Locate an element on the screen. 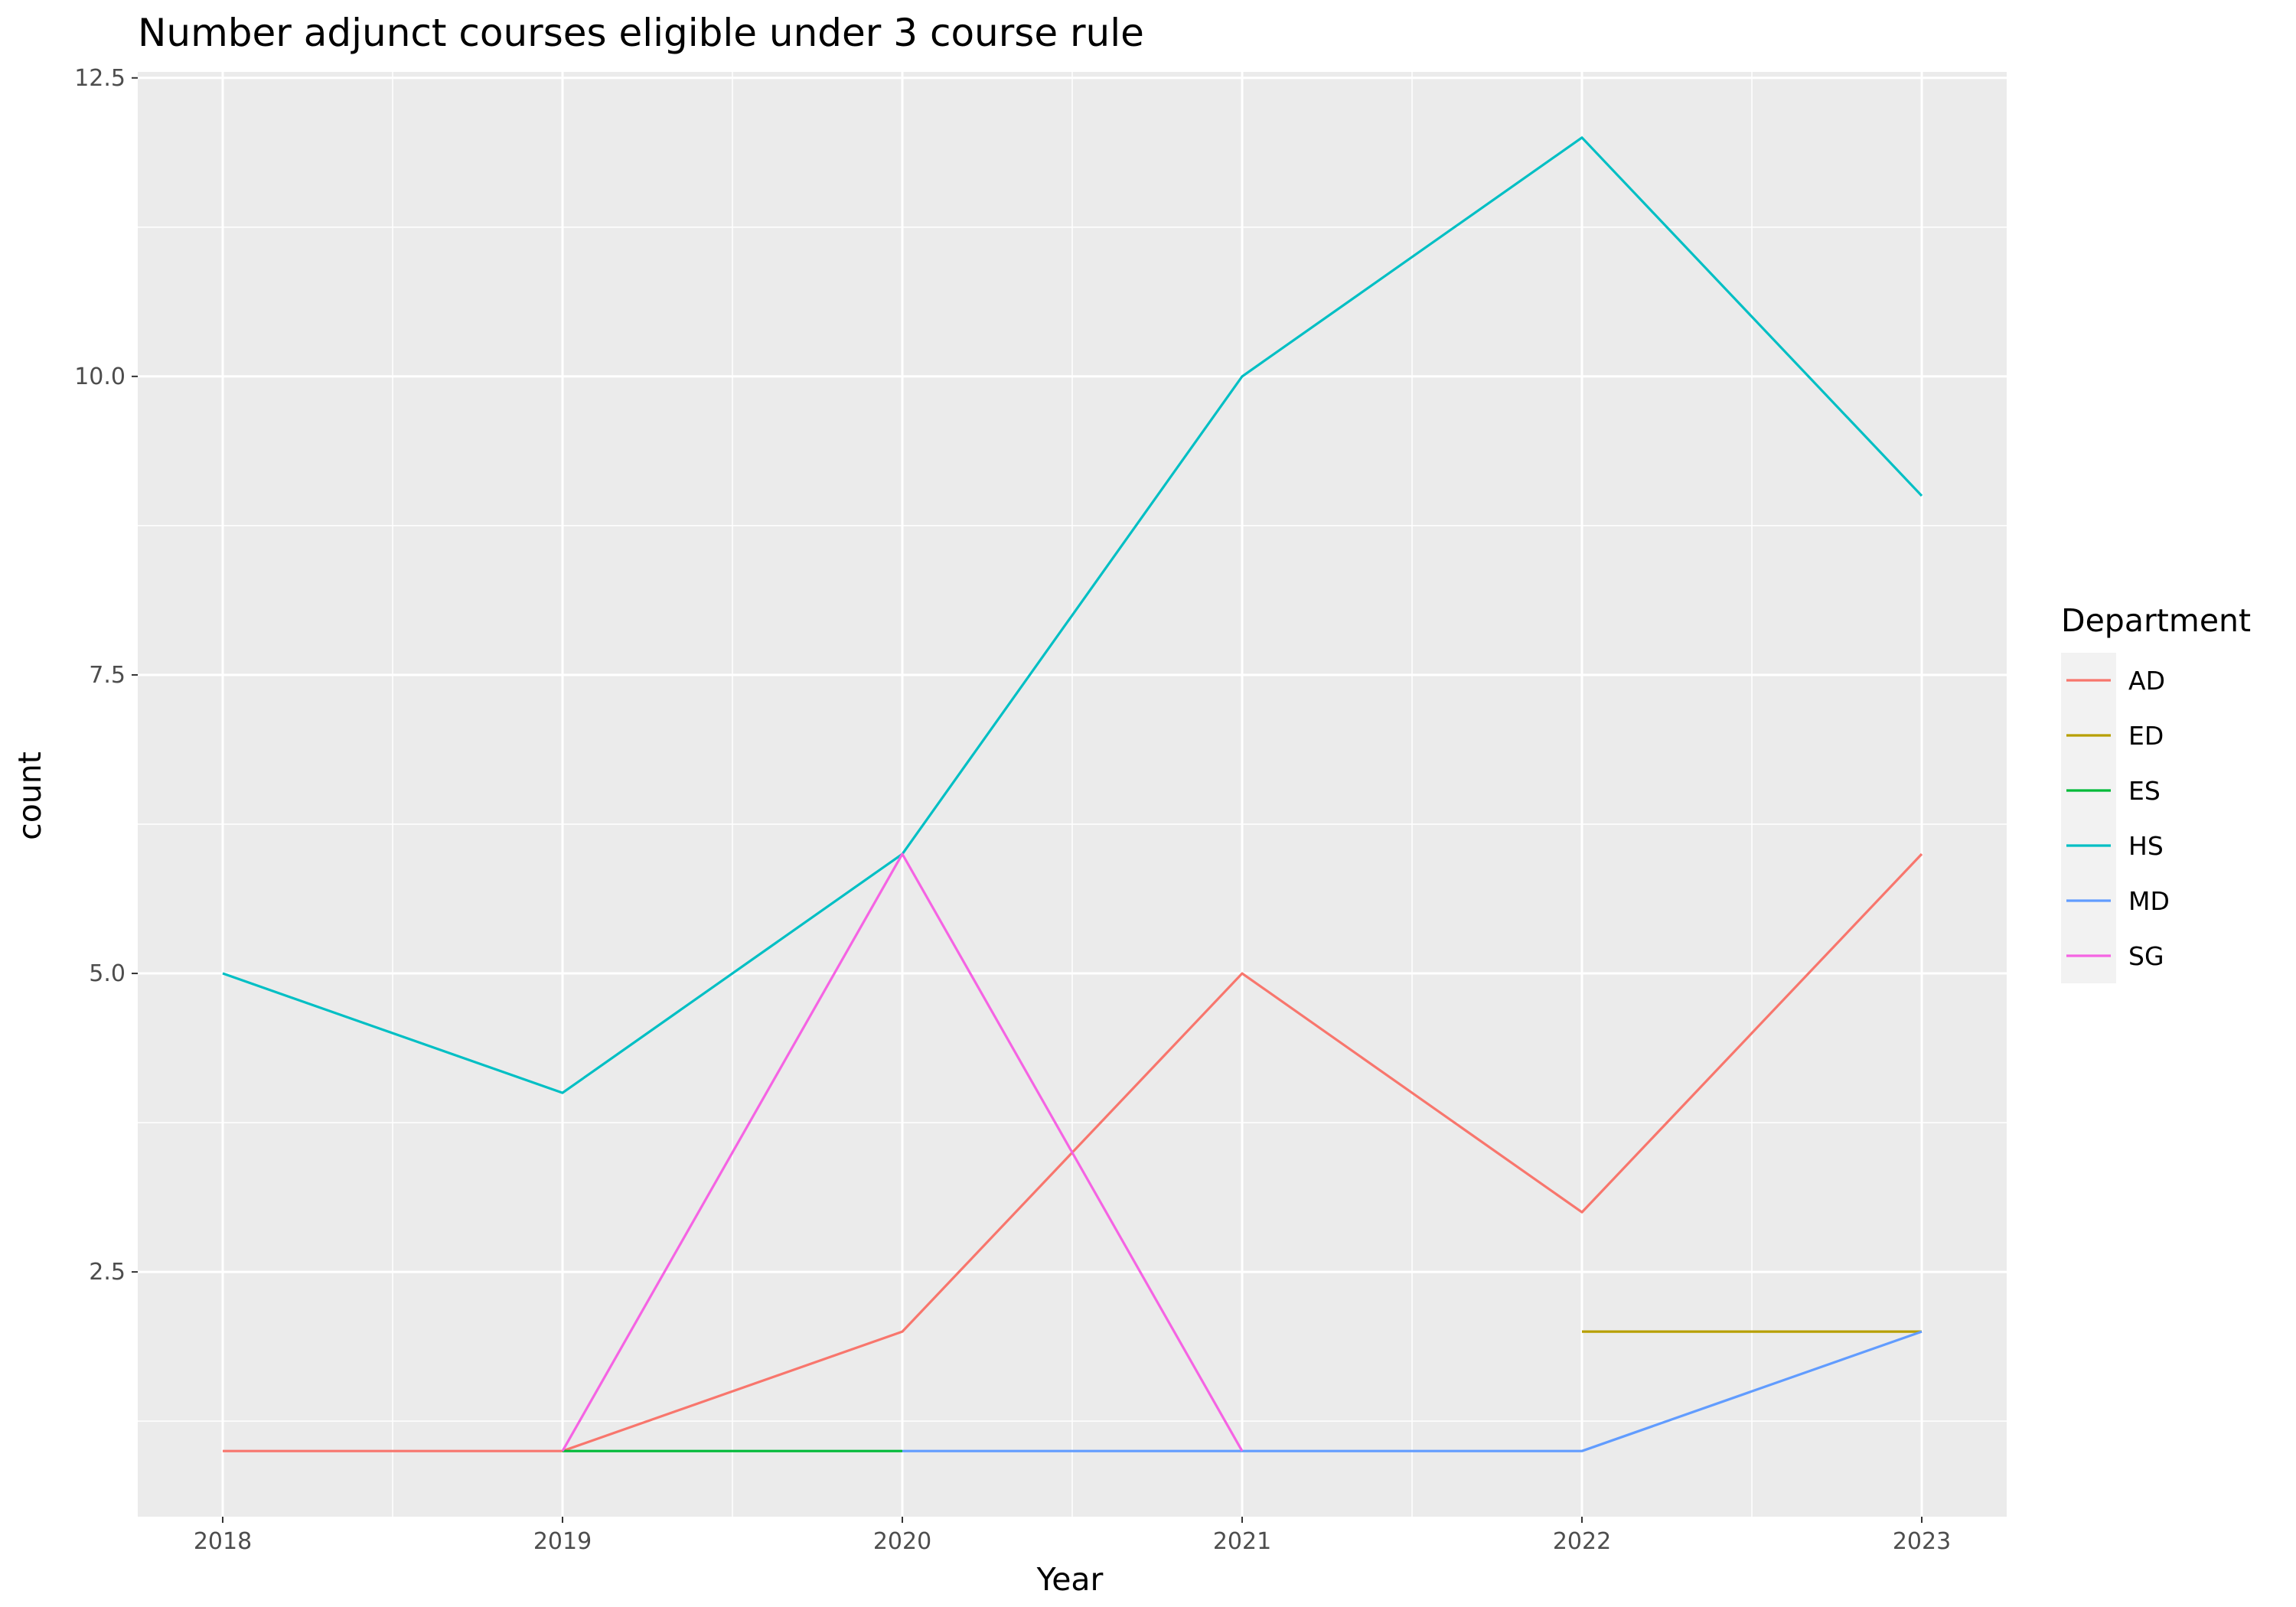 The height and width of the screenshot is (1607, 2296). legend-title: Department is located at coordinates (2156, 620).